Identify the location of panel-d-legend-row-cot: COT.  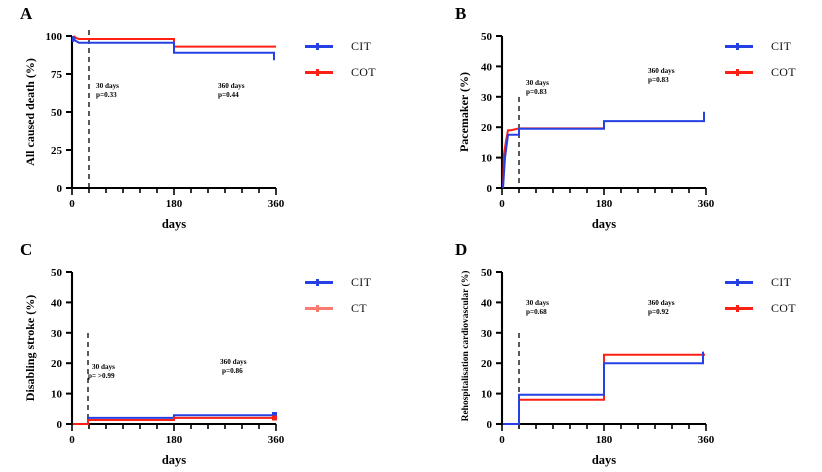
(760, 308).